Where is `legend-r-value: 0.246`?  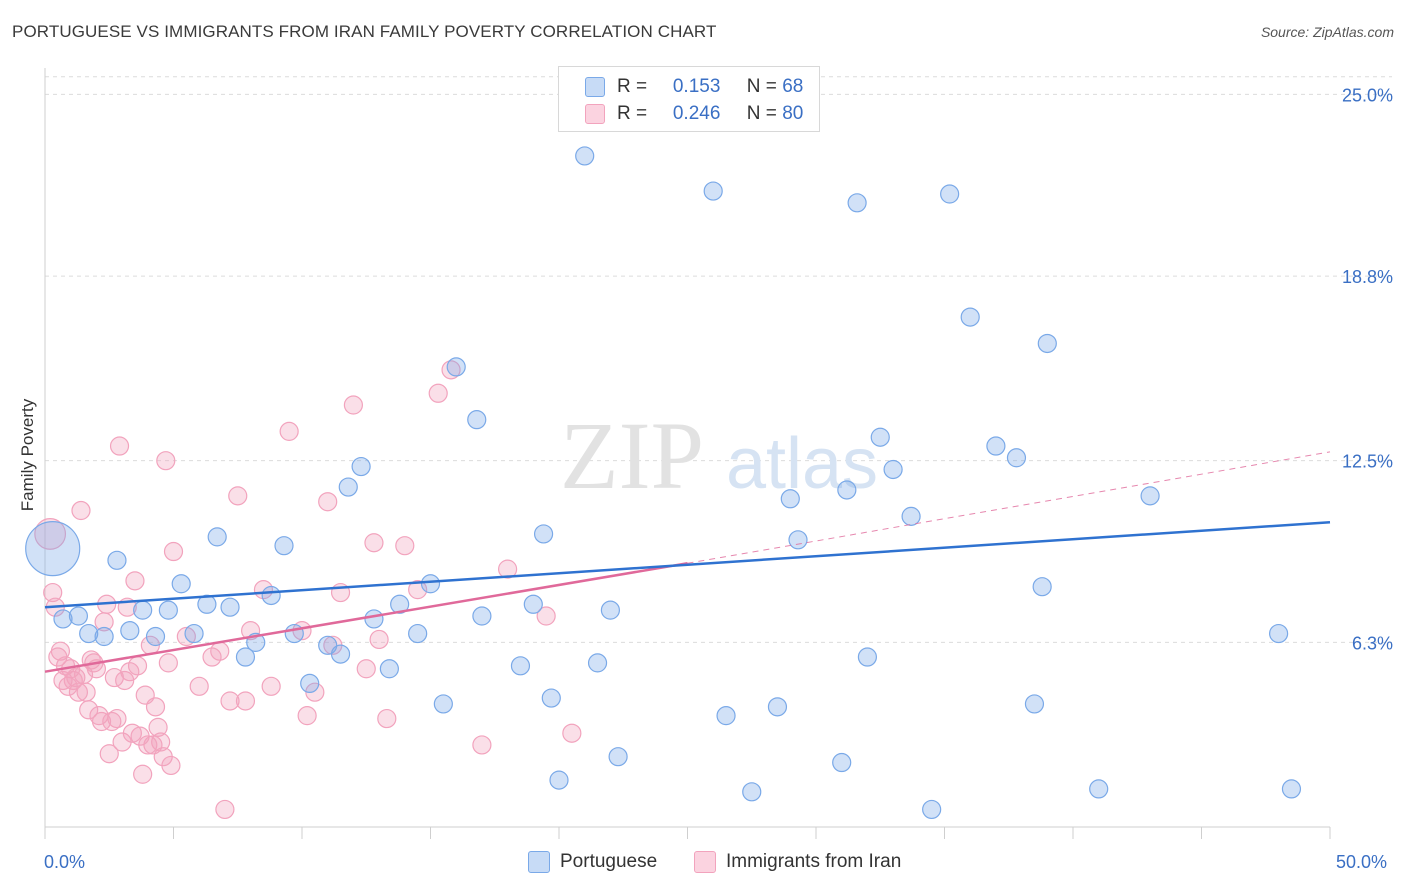 legend-r-value: 0.246 is located at coordinates (696, 113).